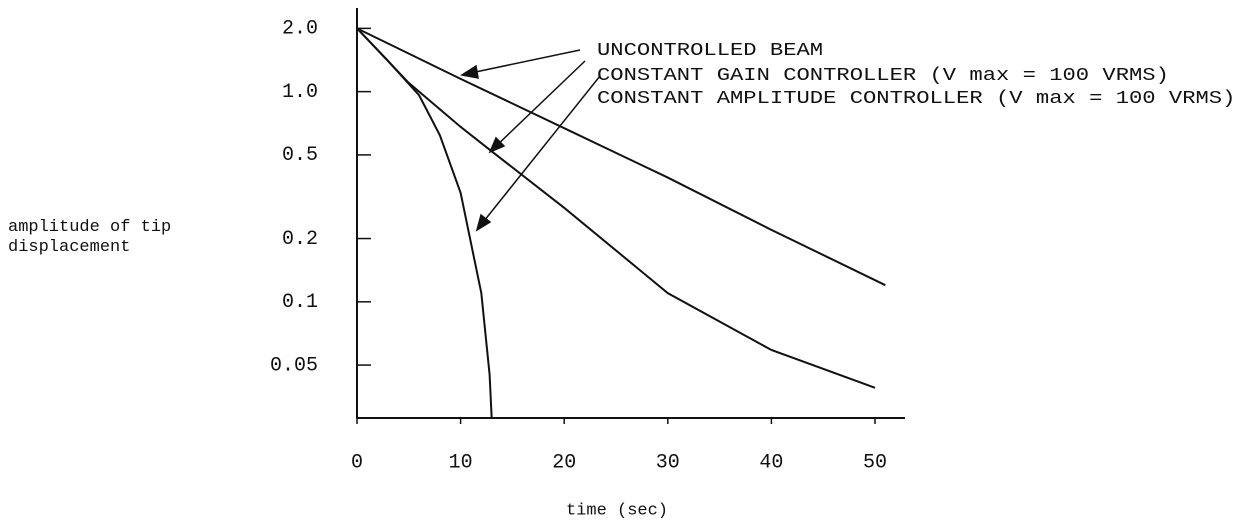  Describe the element at coordinates (300, 92) in the screenshot. I see `y-tick-label: 1.0` at that location.